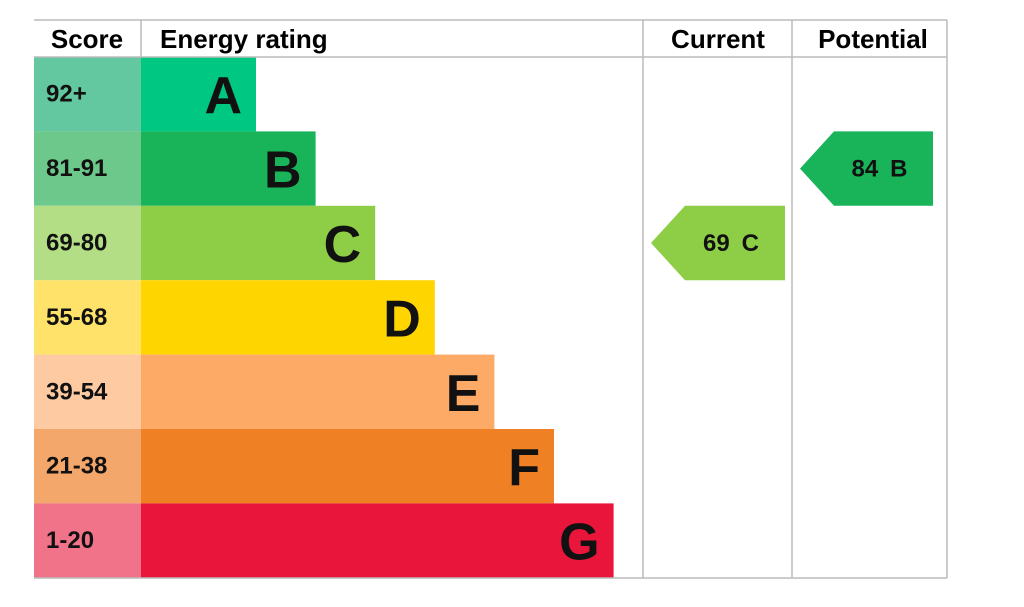  Describe the element at coordinates (223, 96) in the screenshot. I see `rating-letter: A` at that location.